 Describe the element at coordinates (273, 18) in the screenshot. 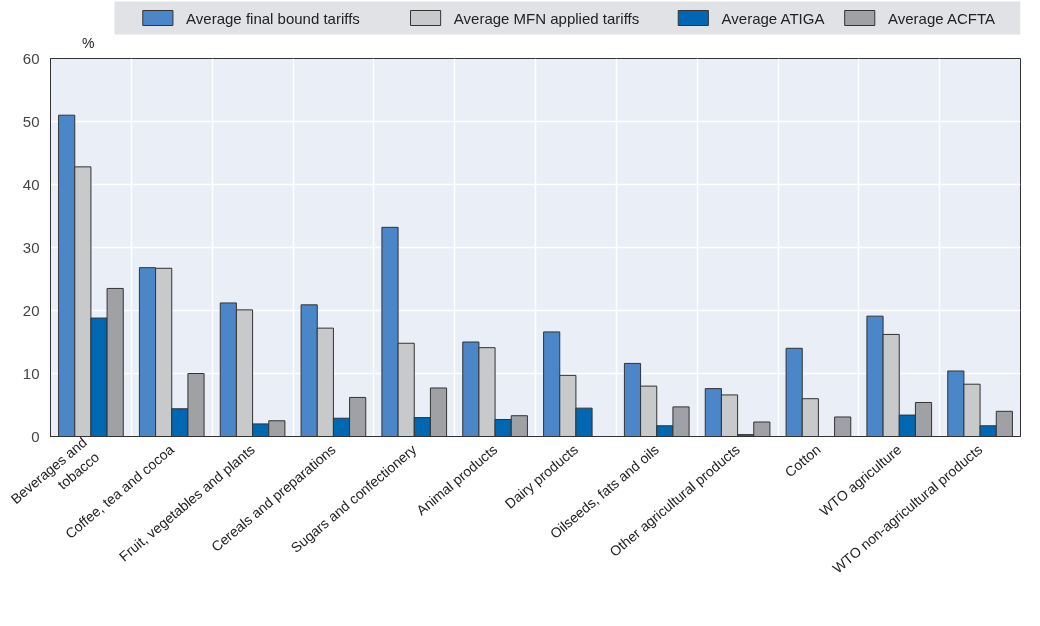

I see `legend-label: Average final bound tariffs` at that location.